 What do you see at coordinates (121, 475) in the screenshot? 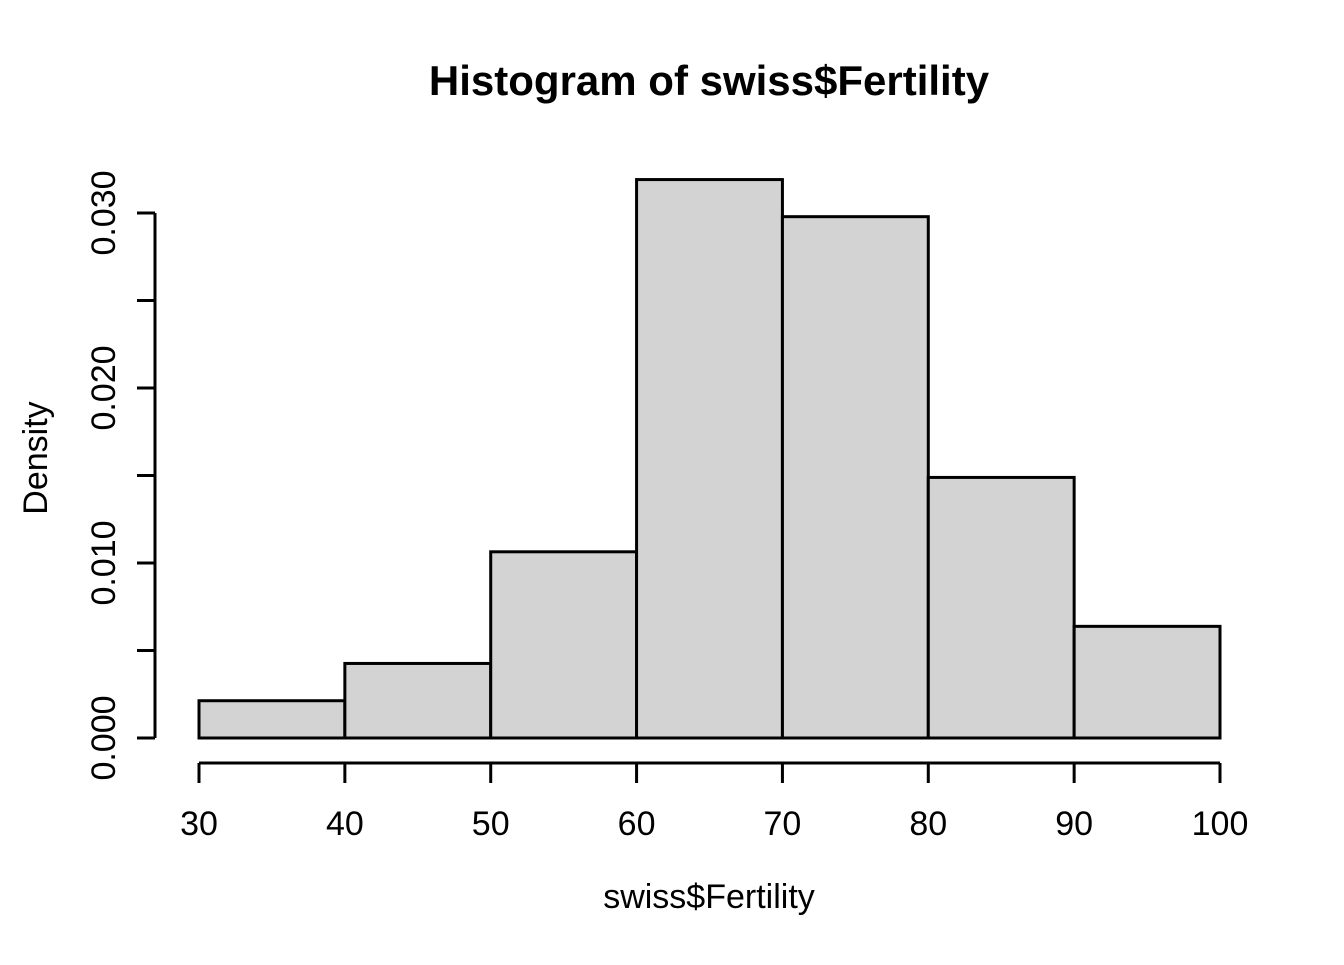
I see `y-axis: 0.000 0.010 0.020 0.030` at bounding box center [121, 475].